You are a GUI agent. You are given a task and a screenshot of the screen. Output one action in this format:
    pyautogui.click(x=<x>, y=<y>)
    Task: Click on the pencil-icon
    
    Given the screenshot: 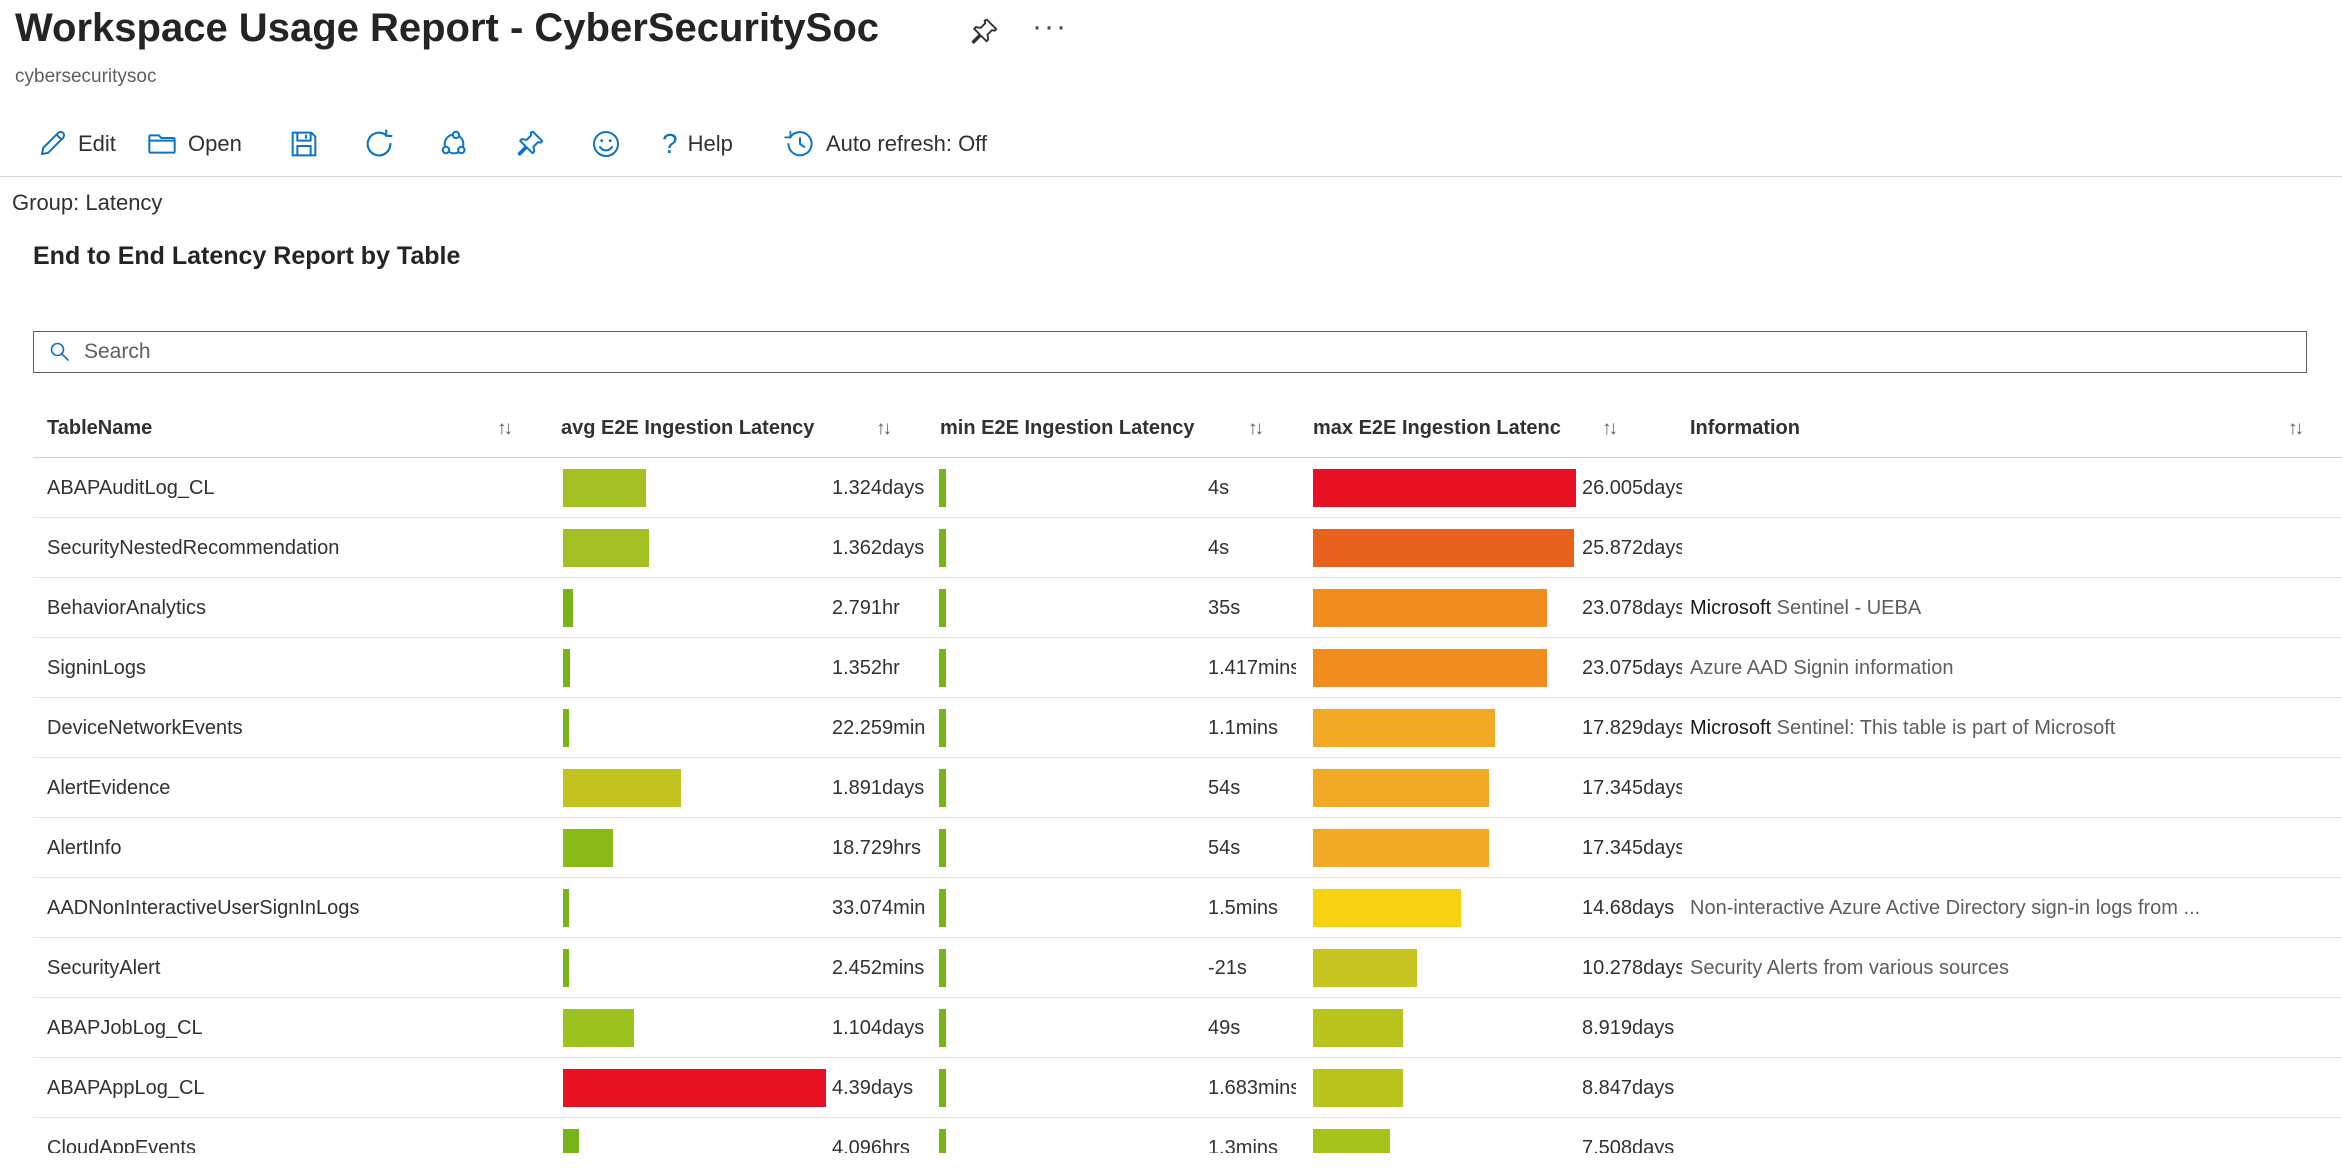 What is the action you would take?
    pyautogui.click(x=53, y=142)
    